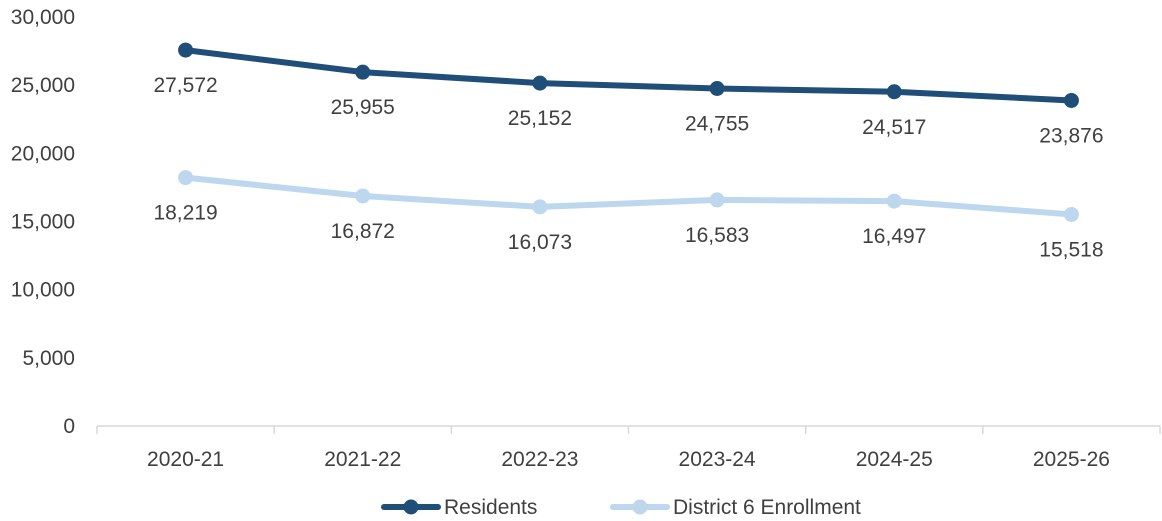  What do you see at coordinates (1071, 135) in the screenshot?
I see `data-label: 23,876` at bounding box center [1071, 135].